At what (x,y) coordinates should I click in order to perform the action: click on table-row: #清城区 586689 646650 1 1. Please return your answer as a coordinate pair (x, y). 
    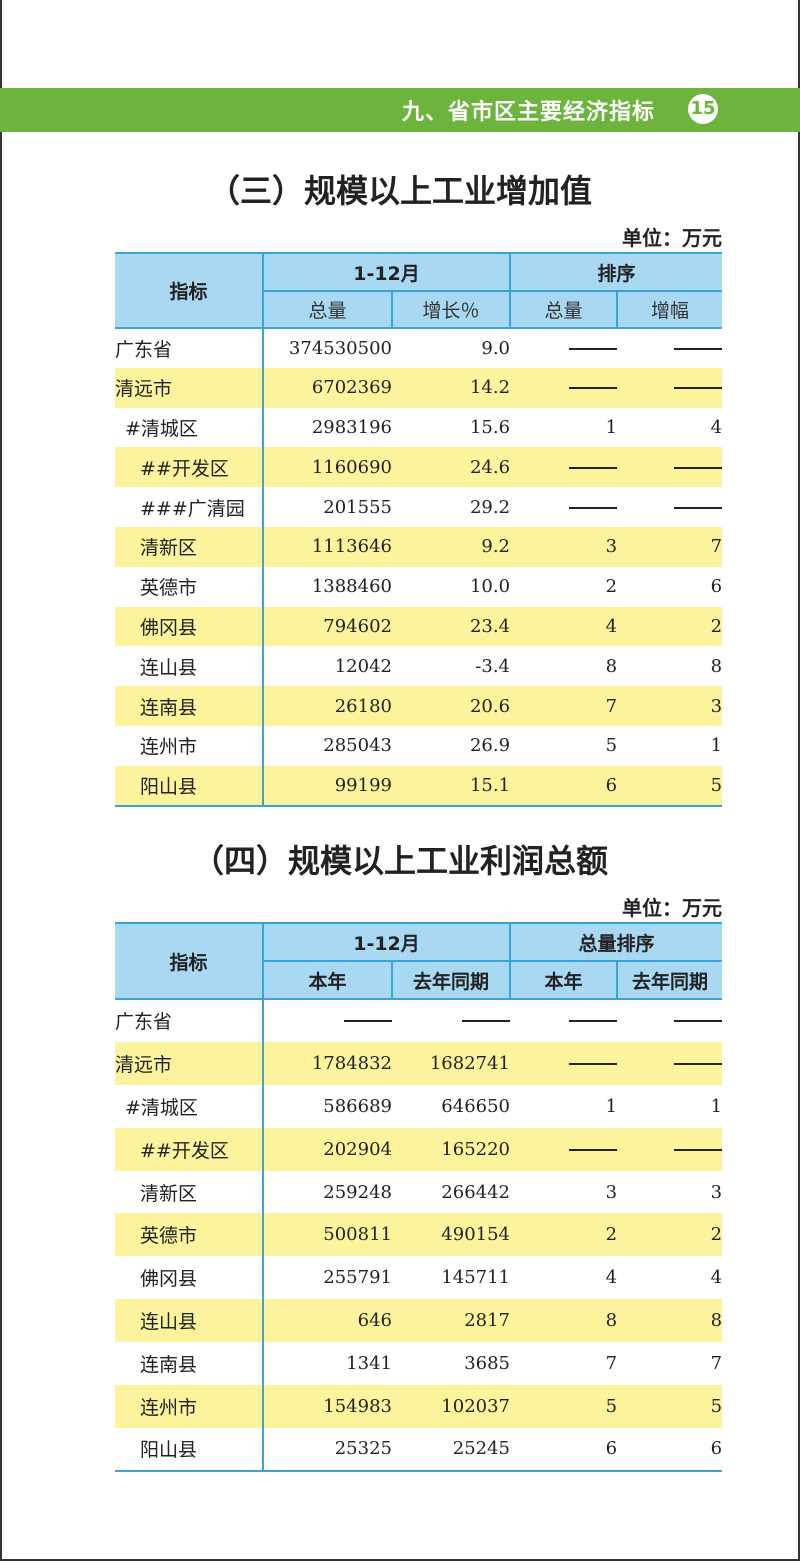
    Looking at the image, I should click on (418, 1106).